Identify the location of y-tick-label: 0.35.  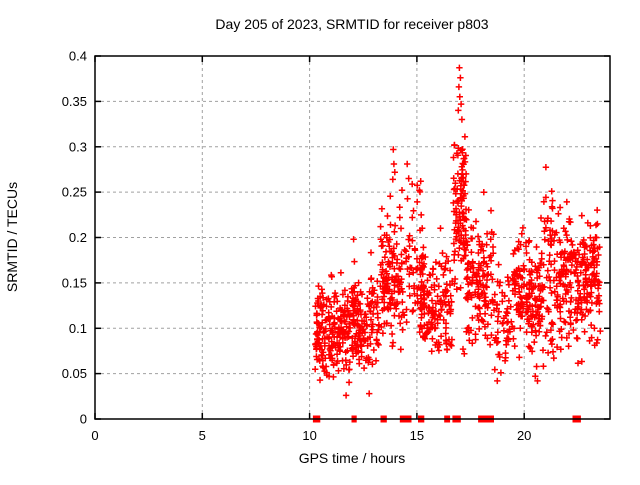
(74, 101).